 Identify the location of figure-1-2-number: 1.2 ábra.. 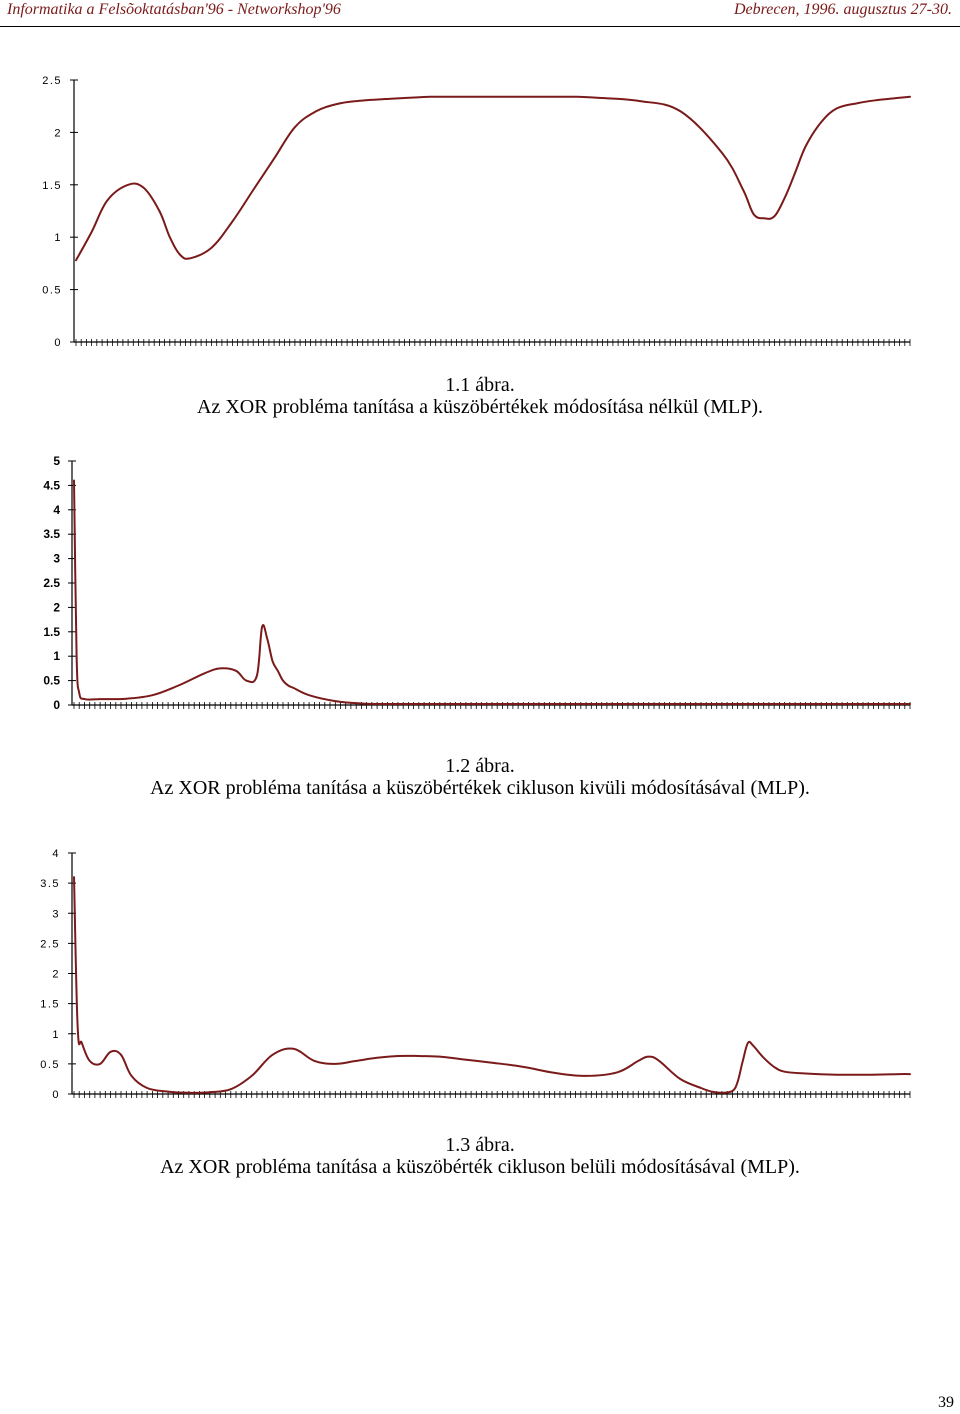
(480, 766).